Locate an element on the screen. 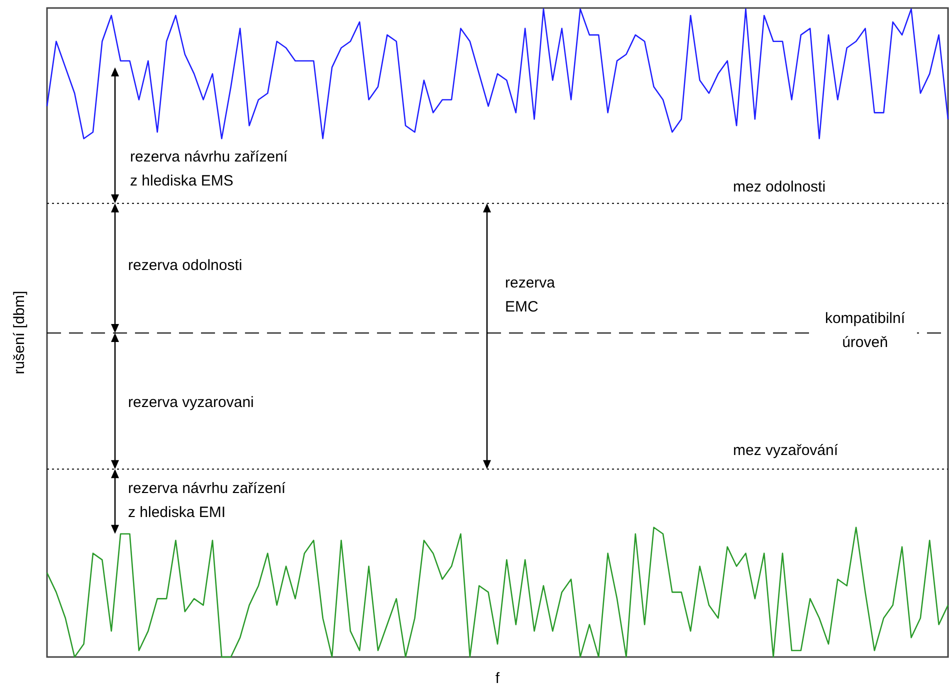 The width and height of the screenshot is (949, 689). ref-line-label: mez vyzařování is located at coordinates (786, 451).